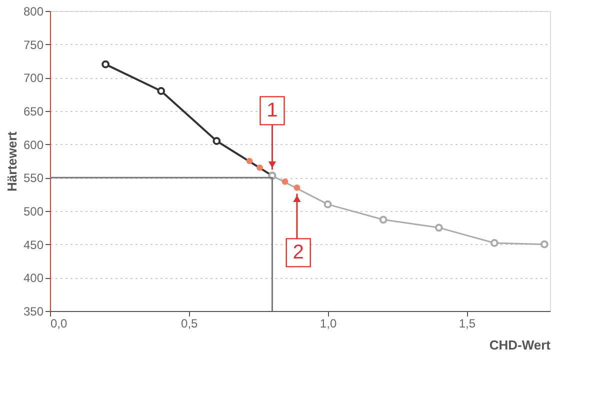  I want to click on y-tick-label: 750, so click(33, 45).